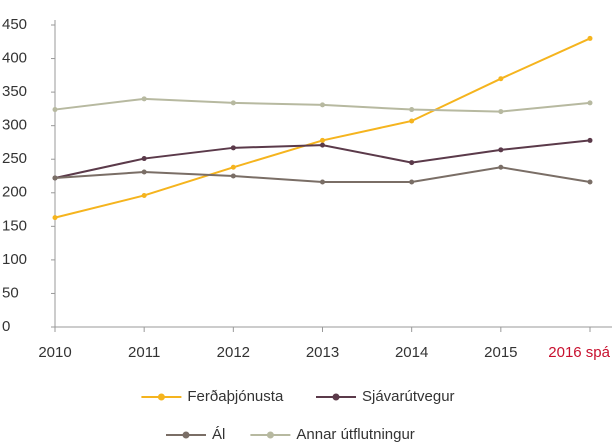 This screenshot has height=444, width=612. I want to click on y-tick-label: 200, so click(14, 192).